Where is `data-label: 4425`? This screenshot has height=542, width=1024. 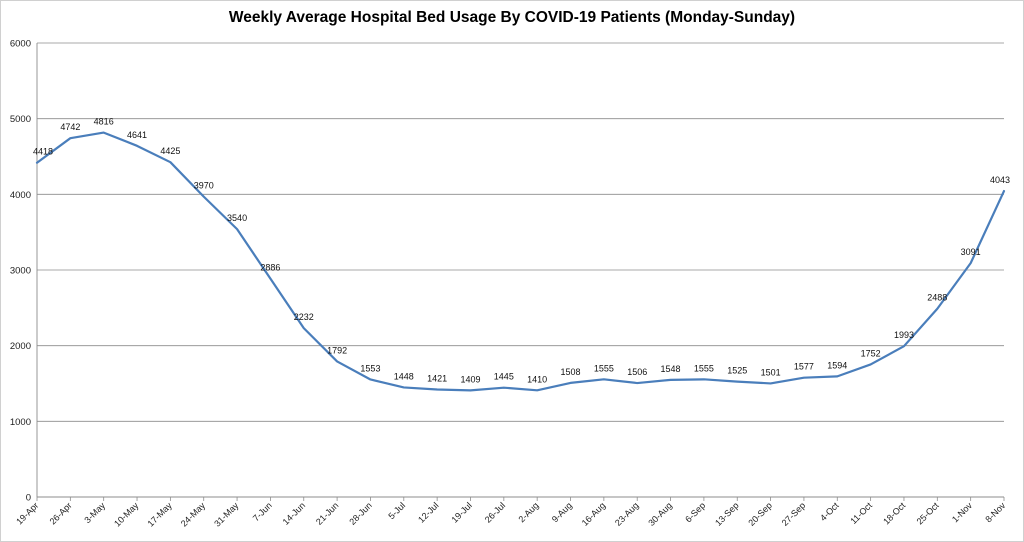
data-label: 4425 is located at coordinates (170, 151).